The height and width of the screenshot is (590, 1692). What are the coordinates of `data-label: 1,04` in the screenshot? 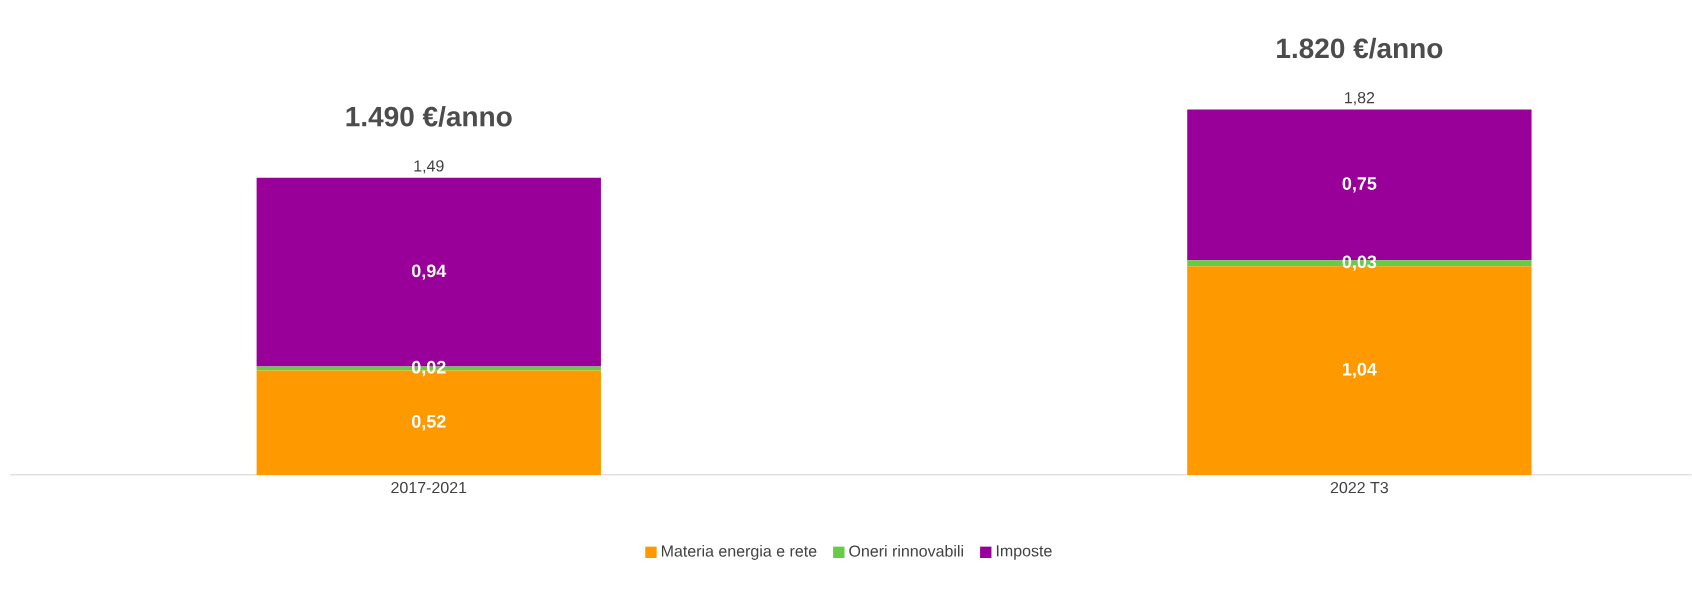 It's located at (1360, 370).